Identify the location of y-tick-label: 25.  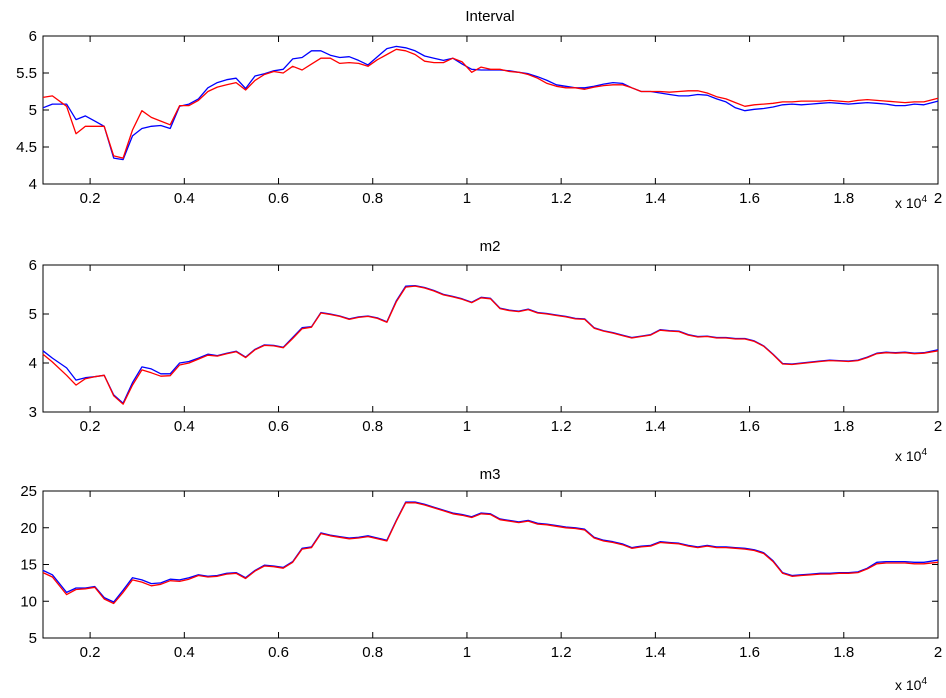
(28, 491).